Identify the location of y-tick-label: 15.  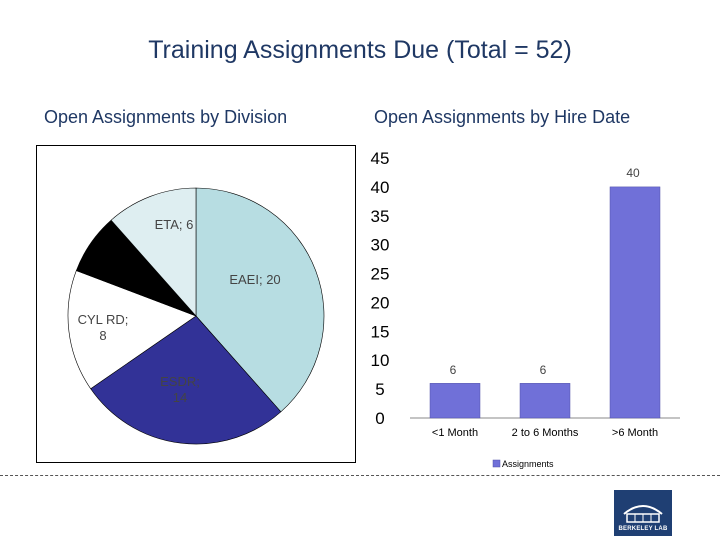
(380, 331).